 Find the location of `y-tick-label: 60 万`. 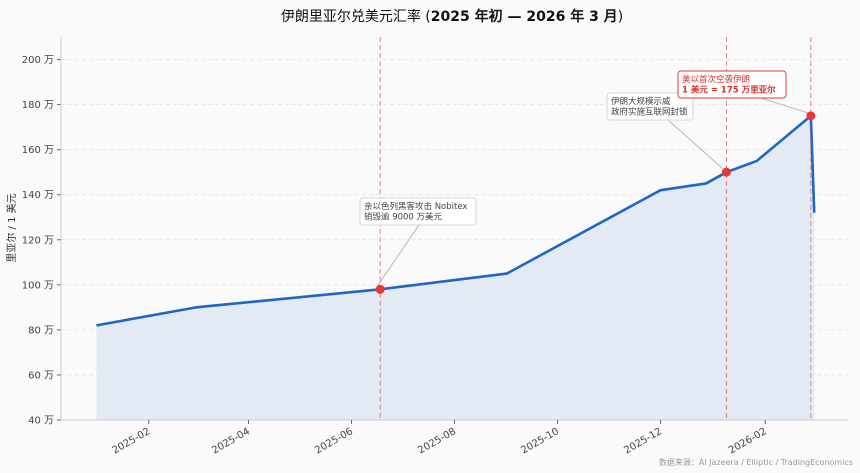

y-tick-label: 60 万 is located at coordinates (41, 375).